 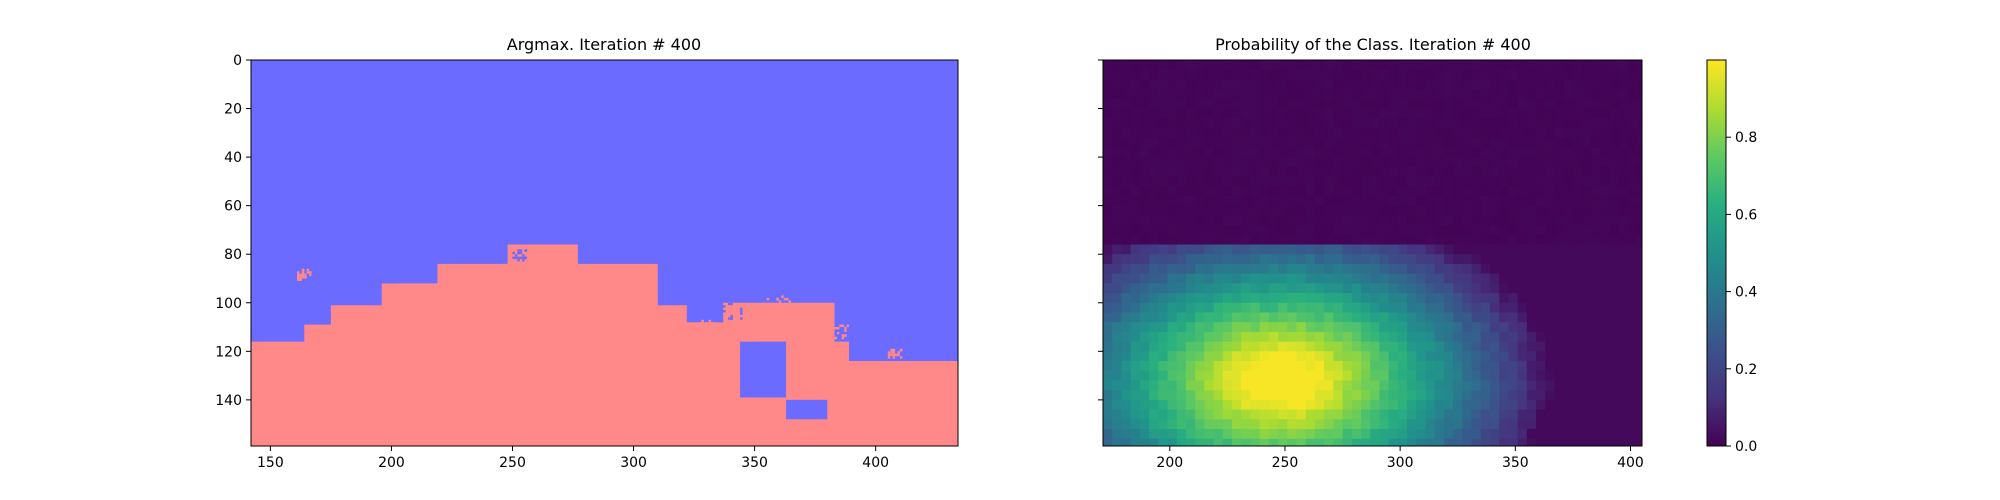 What do you see at coordinates (1285, 463) in the screenshot?
I see `x-tick-label: 250` at bounding box center [1285, 463].